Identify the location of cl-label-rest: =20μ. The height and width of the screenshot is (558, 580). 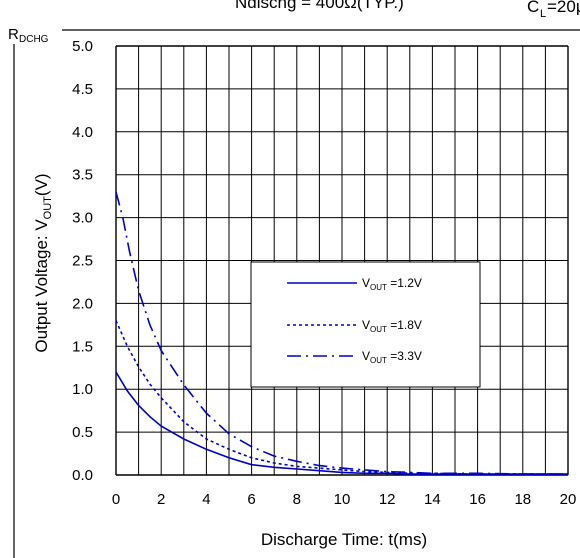
(563, 8).